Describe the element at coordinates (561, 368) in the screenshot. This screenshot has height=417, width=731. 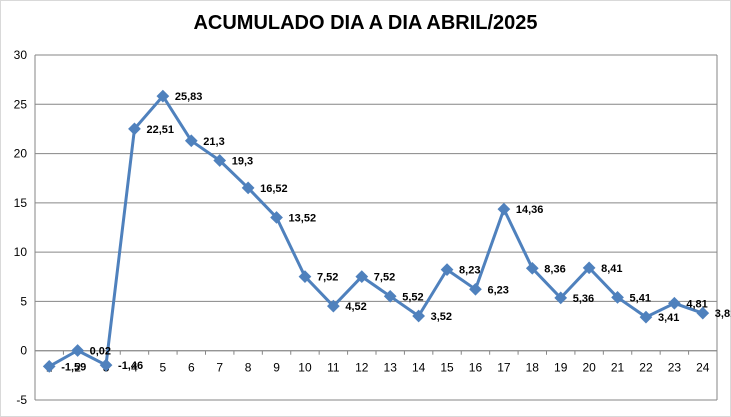
I see `x-tick-label: 19` at that location.